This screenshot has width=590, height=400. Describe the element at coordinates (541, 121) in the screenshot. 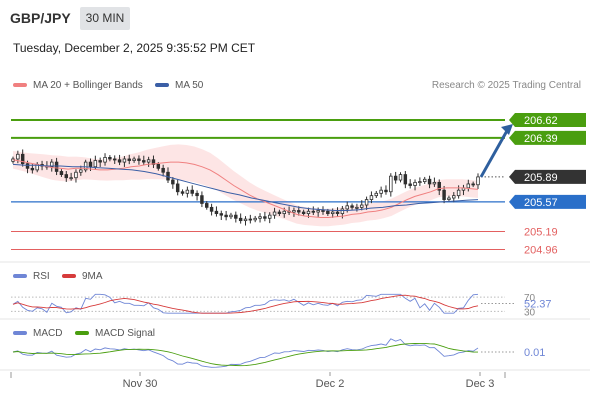

I see `level-label-r2-text: 206.62` at that location.